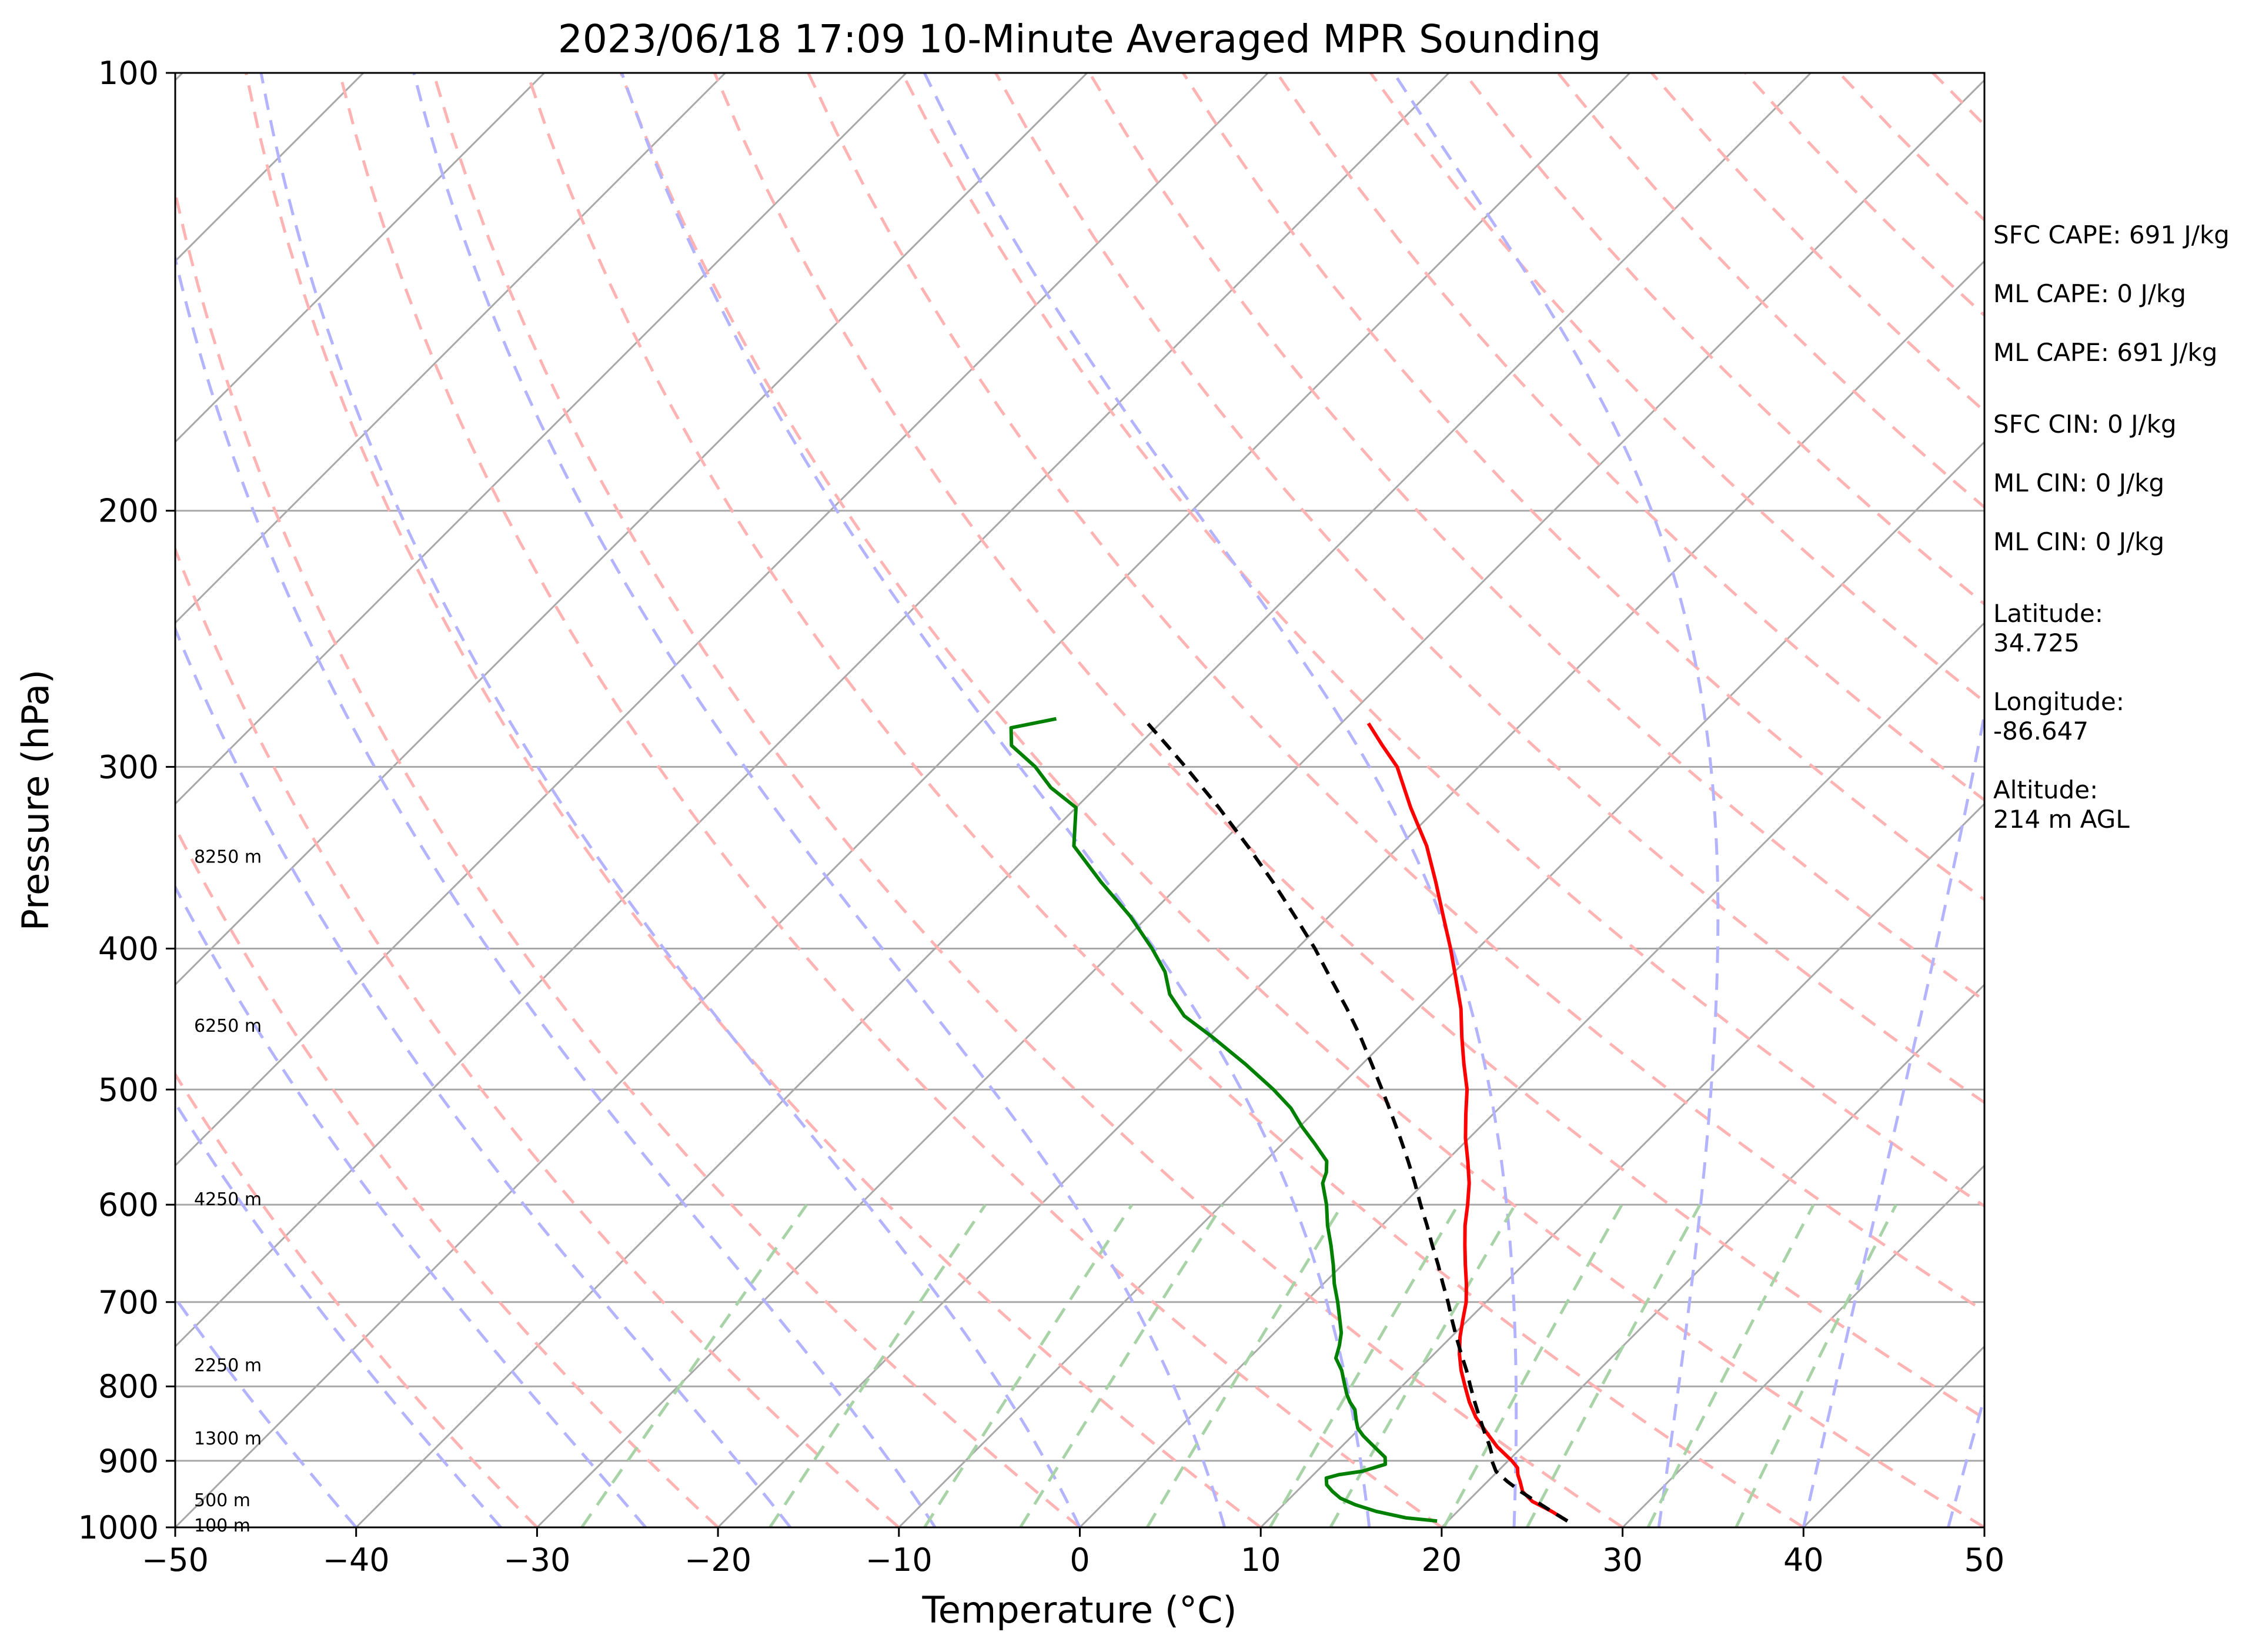 This screenshot has width=2259, height=1652. Describe the element at coordinates (2105, 353) in the screenshot. I see `ml-cape-text-2: ML CAPE: 691 J/kg` at that location.